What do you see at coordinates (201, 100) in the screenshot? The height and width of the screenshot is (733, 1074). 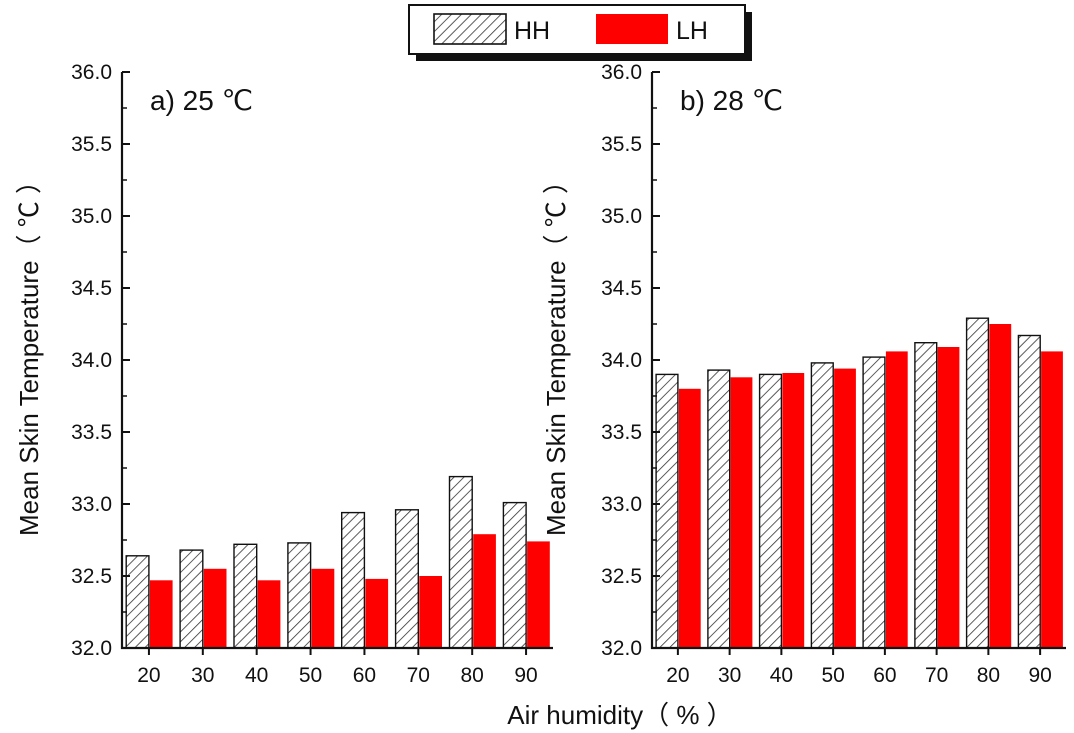 I see `panel-a-label: a) 25 ℃` at bounding box center [201, 100].